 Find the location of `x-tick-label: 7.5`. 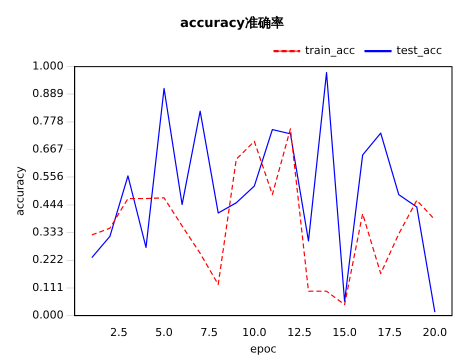

x-tick-label: 7.5 is located at coordinates (209, 333).